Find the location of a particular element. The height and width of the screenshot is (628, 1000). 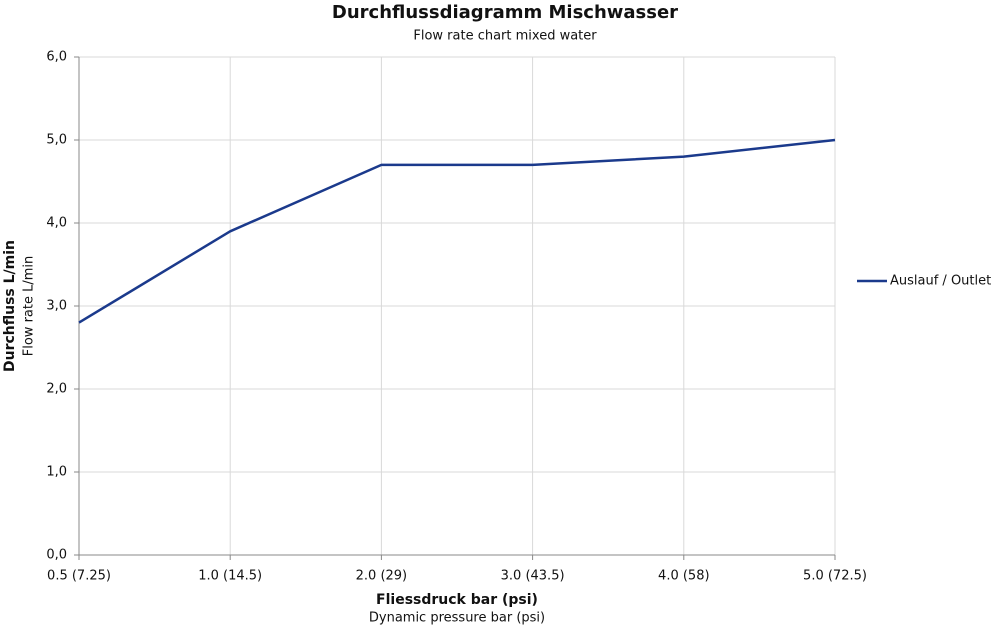

y-tick-label: 5,0 is located at coordinates (56, 140).